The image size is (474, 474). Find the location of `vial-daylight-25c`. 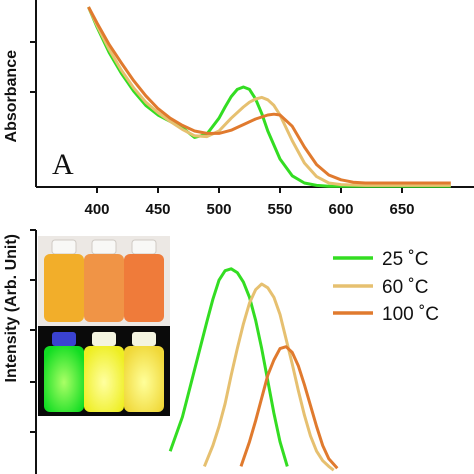

vial-daylight-25c is located at coordinates (64, 288).